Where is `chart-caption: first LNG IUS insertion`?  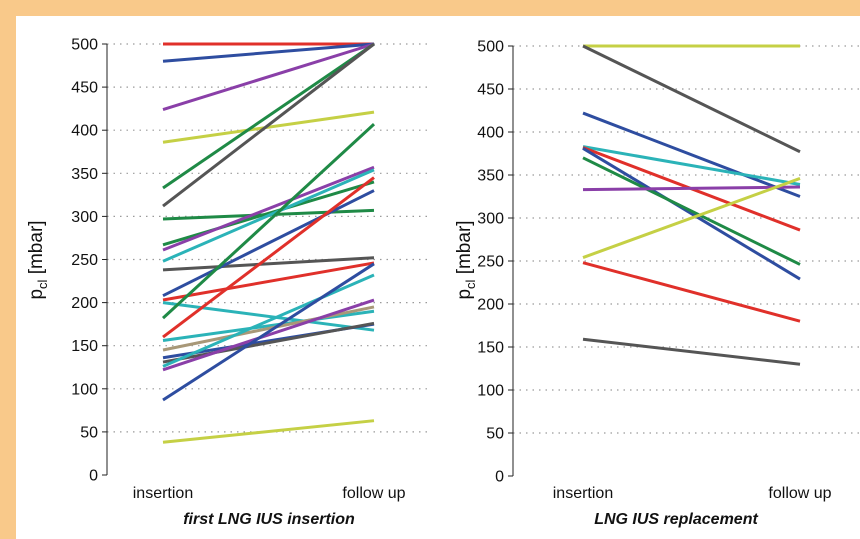 chart-caption: first LNG IUS insertion is located at coordinates (269, 519).